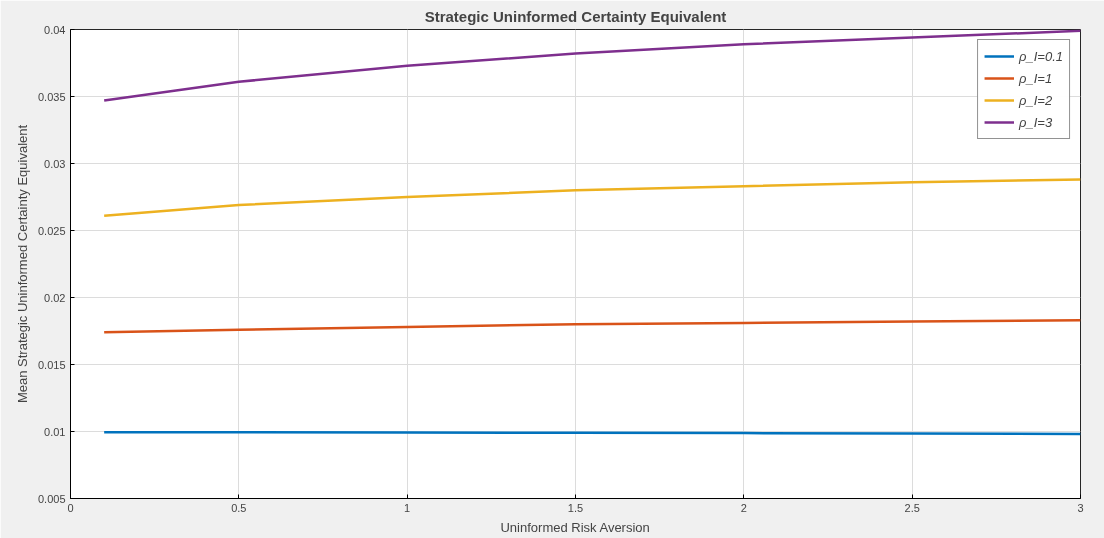 Image resolution: width=1104 pixels, height=538 pixels. I want to click on y-tick-label: 0.025, so click(51, 230).